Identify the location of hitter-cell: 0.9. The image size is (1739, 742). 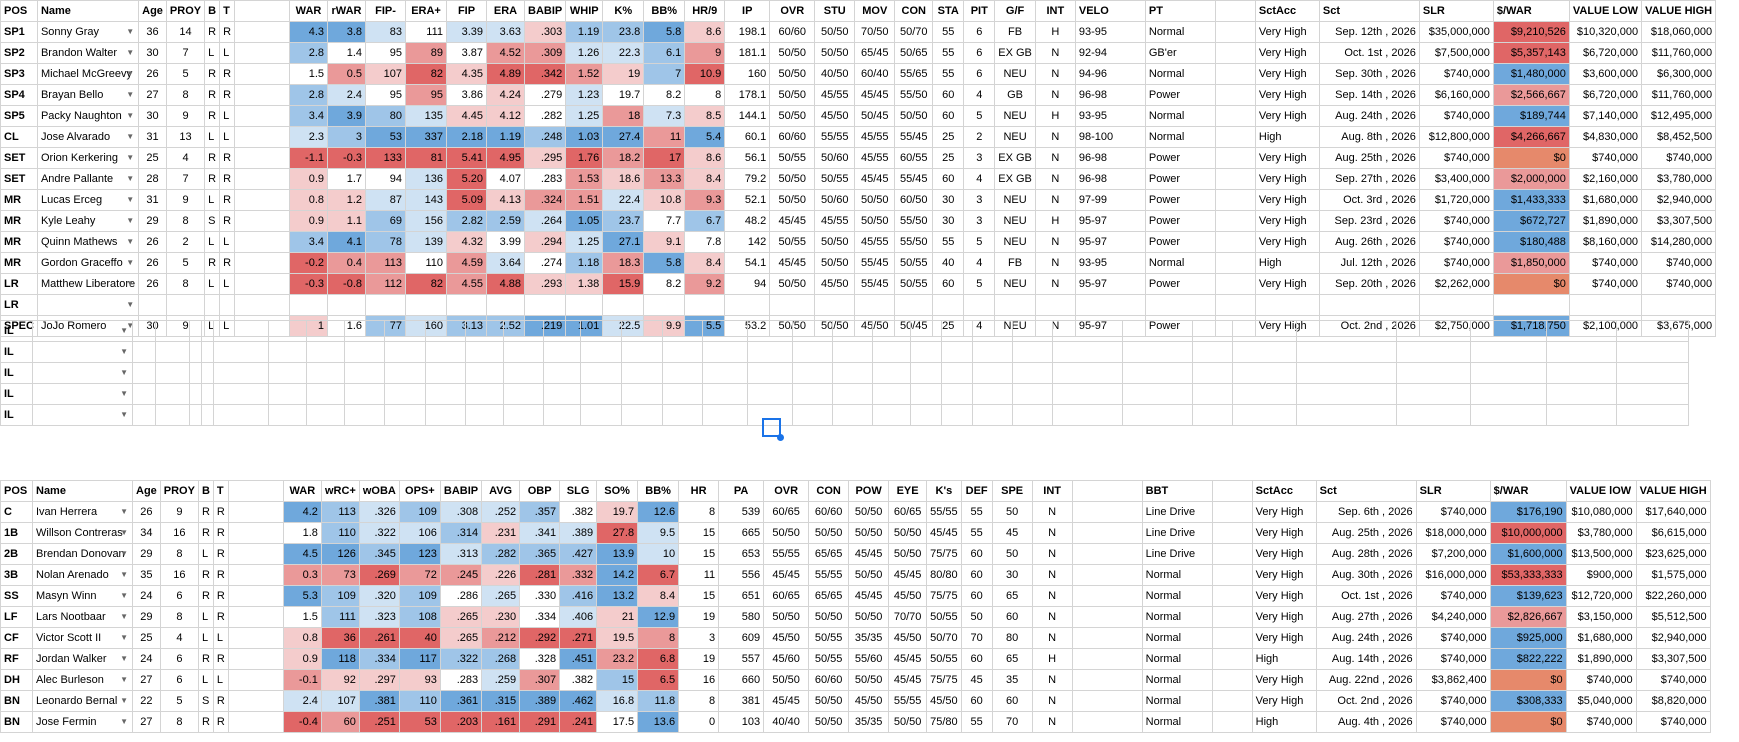
(302, 659).